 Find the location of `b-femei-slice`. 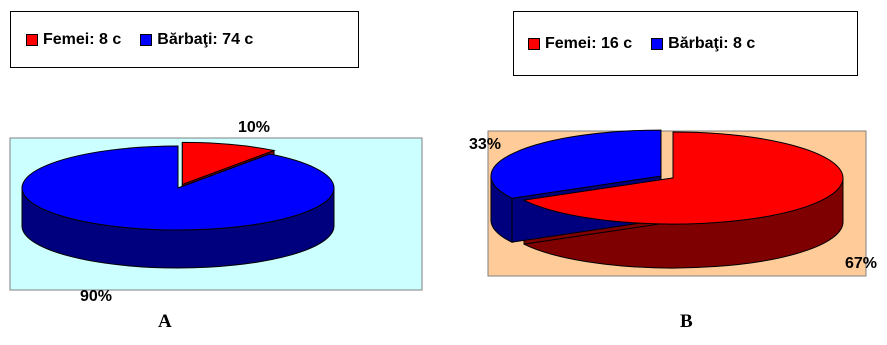

b-femei-slice is located at coordinates (683, 178).